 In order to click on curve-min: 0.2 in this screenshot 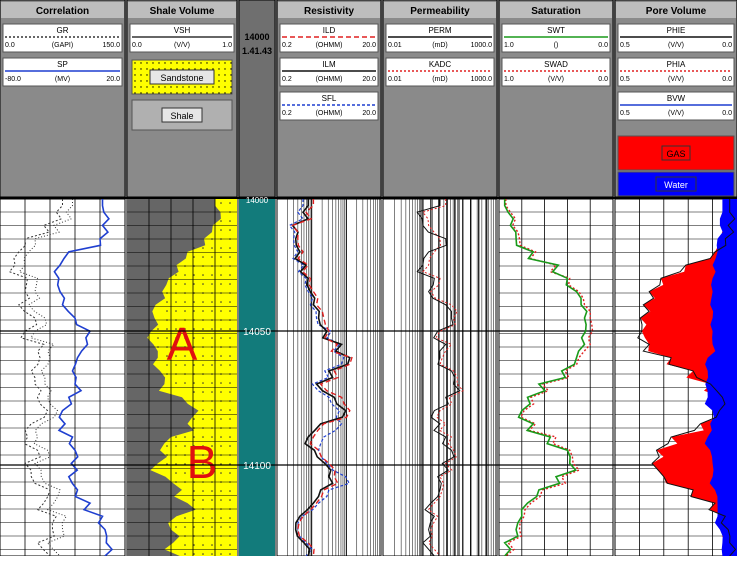, I will do `click(287, 45)`.